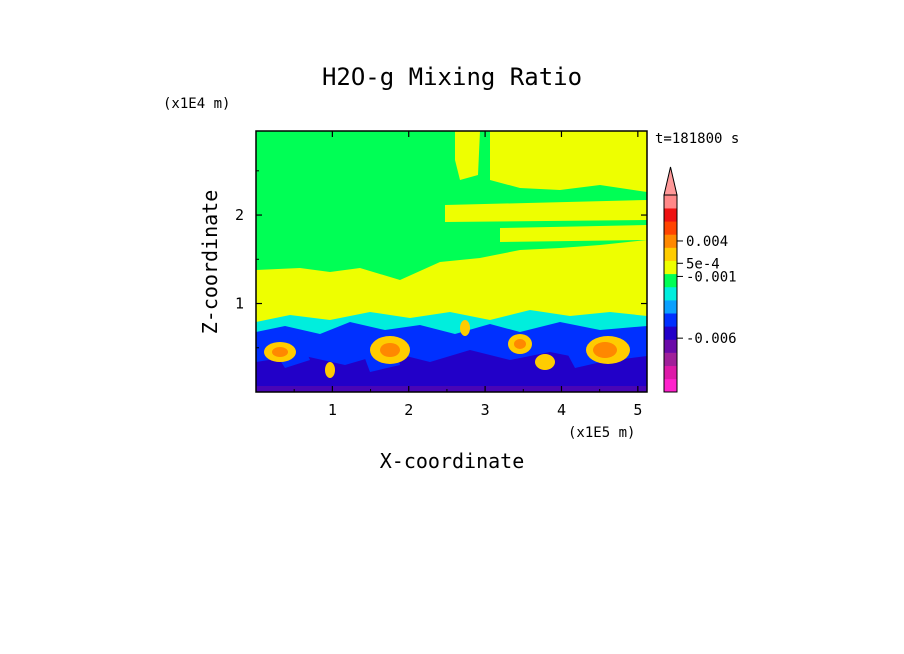 The image size is (904, 654). Describe the element at coordinates (711, 290) in the screenshot. I see `colorbar-labels: 0.004 5e-4-0.001 -0.006` at that location.